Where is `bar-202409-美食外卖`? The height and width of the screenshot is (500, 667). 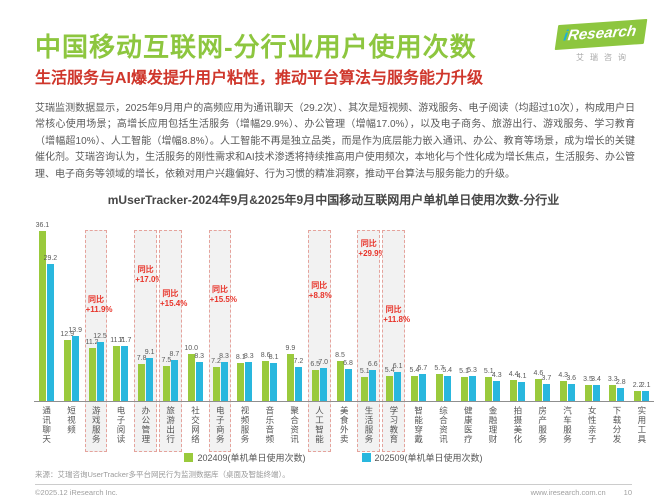
bar-202409-美食外卖 is located at coordinates (340, 380).